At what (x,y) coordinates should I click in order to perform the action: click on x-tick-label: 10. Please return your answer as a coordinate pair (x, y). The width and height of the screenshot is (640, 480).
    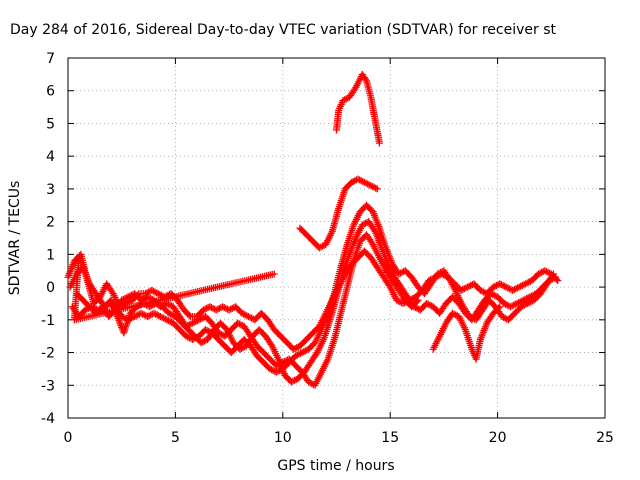
    Looking at the image, I should click on (283, 438).